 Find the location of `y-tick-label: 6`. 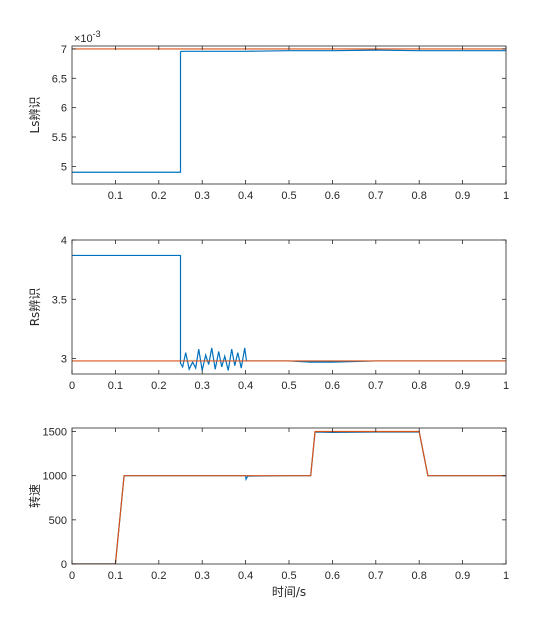

y-tick-label: 6 is located at coordinates (64, 109).